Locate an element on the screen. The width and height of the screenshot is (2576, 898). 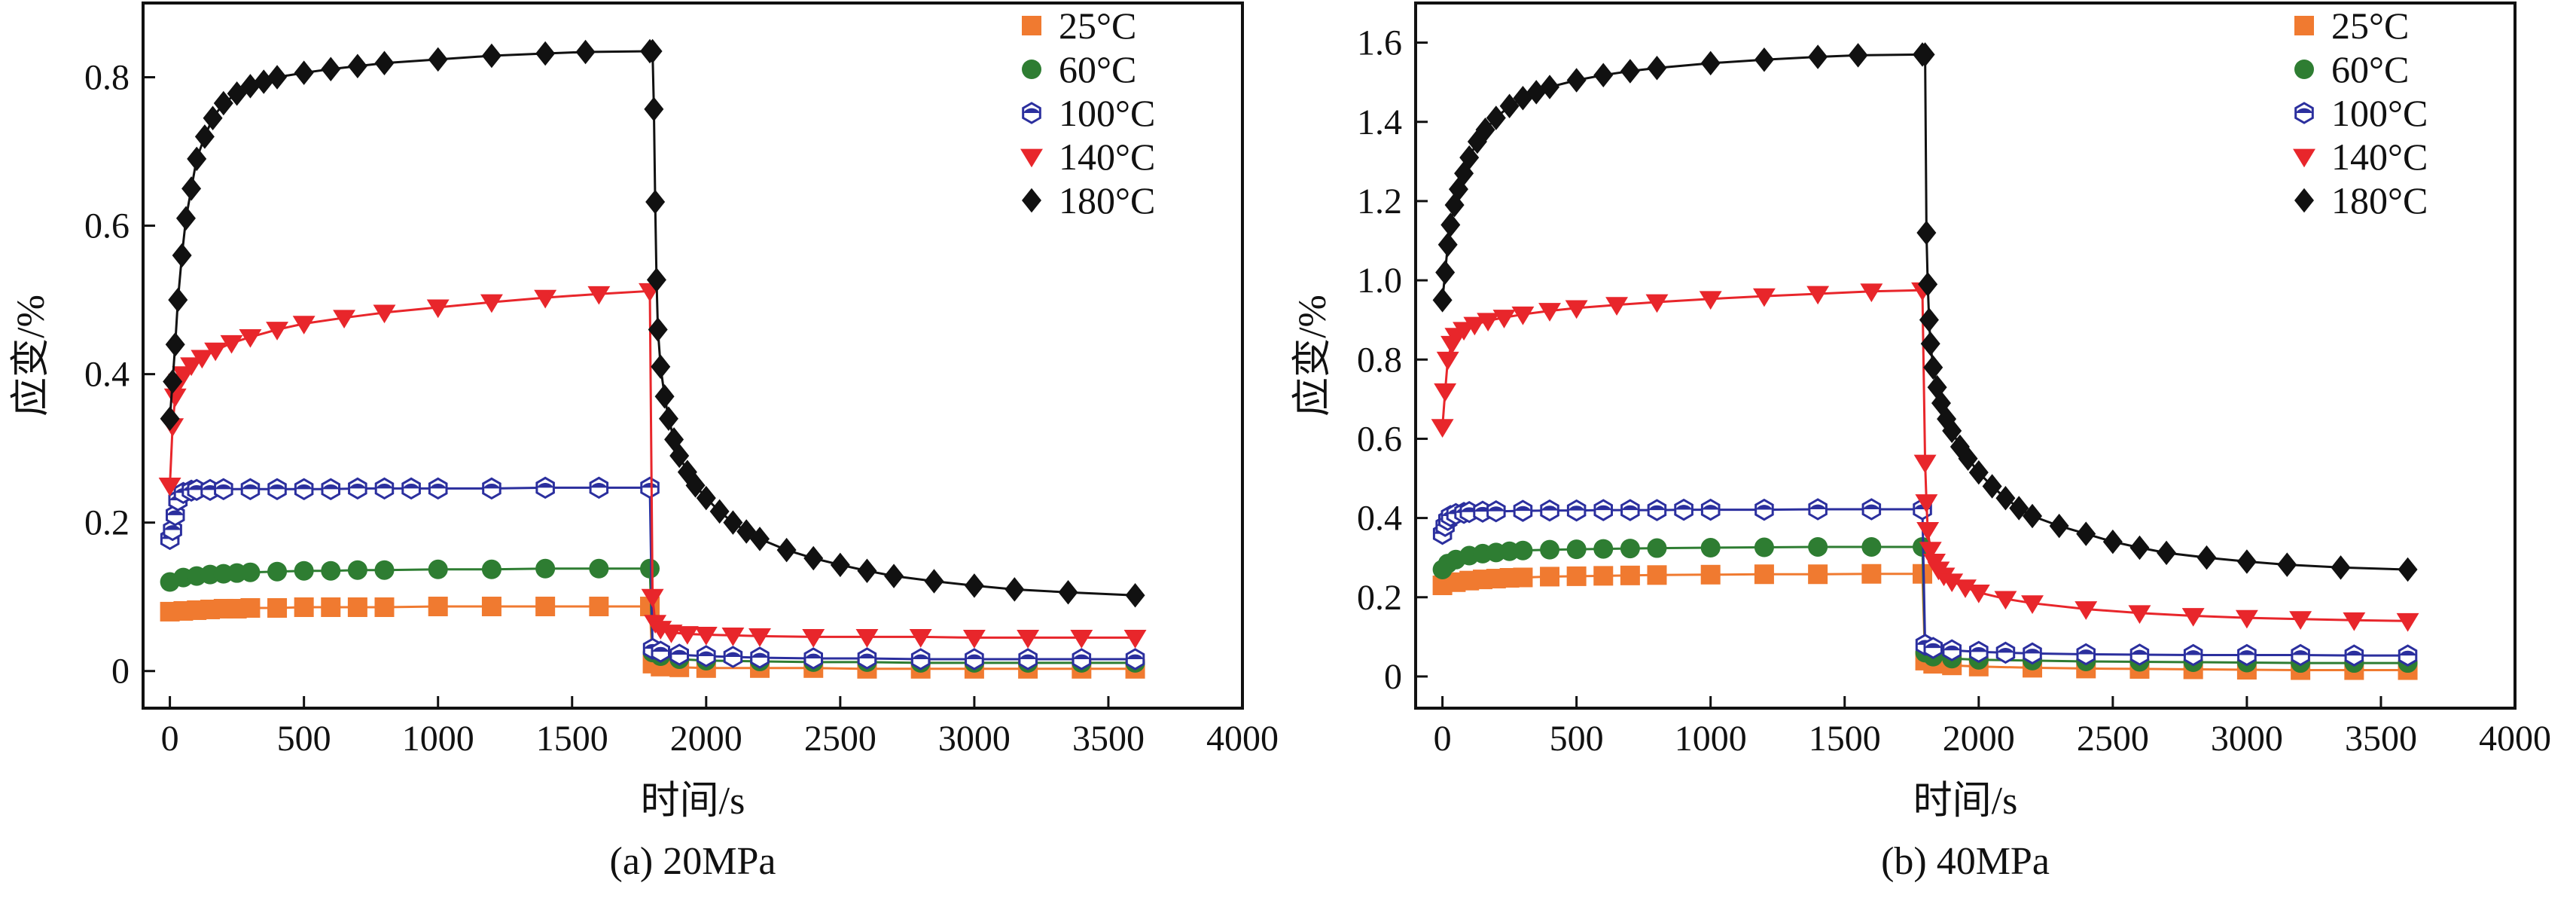
chart-b-xtick-label: 3500 is located at coordinates (2381, 739).